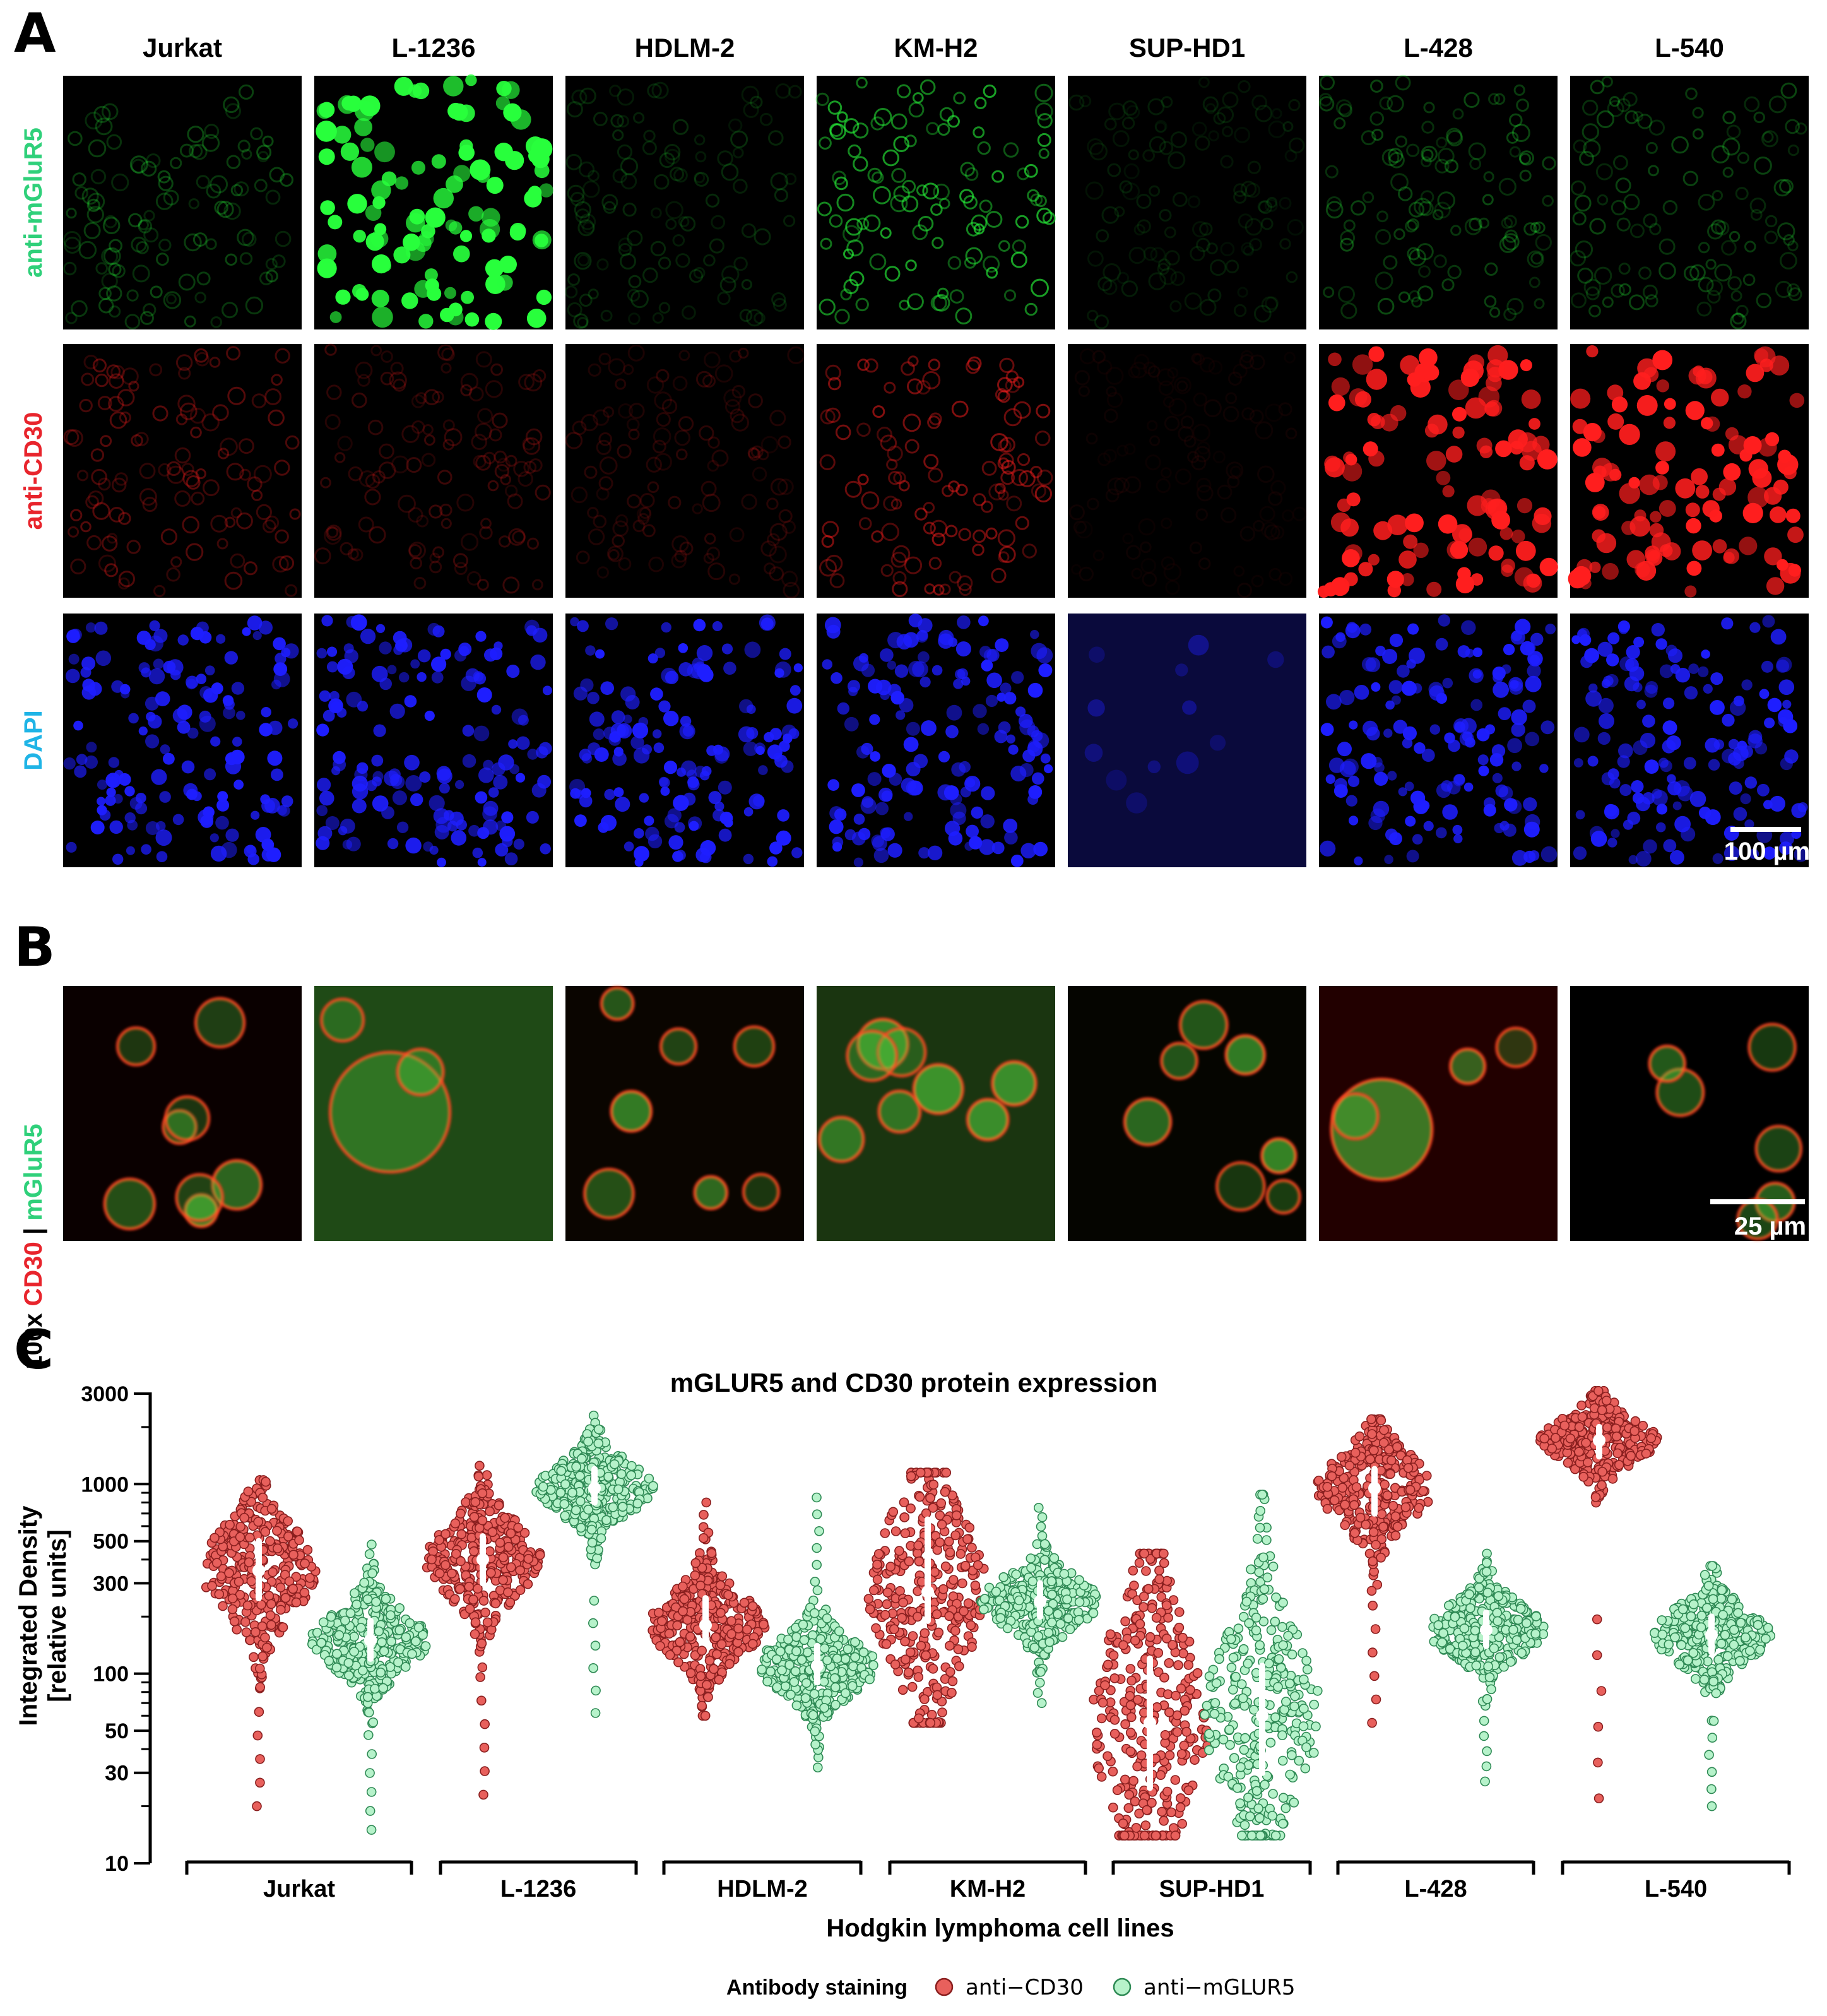  What do you see at coordinates (369, 1687) in the screenshot?
I see `swarm-mglur5-jurkat` at bounding box center [369, 1687].